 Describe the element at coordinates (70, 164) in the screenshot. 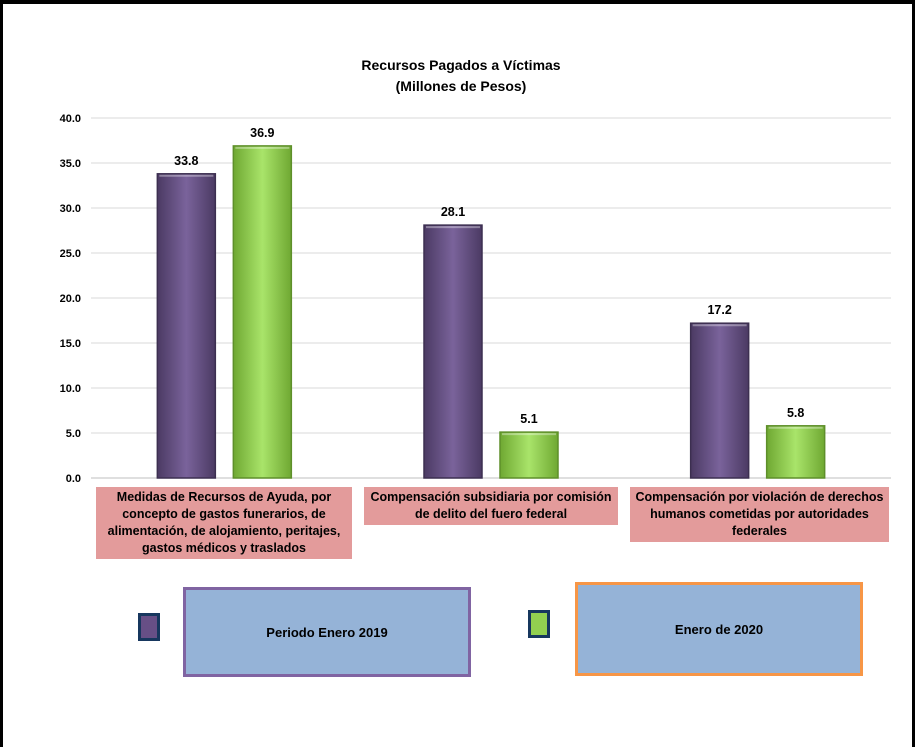

I see `y-tick-label: 35.0` at that location.